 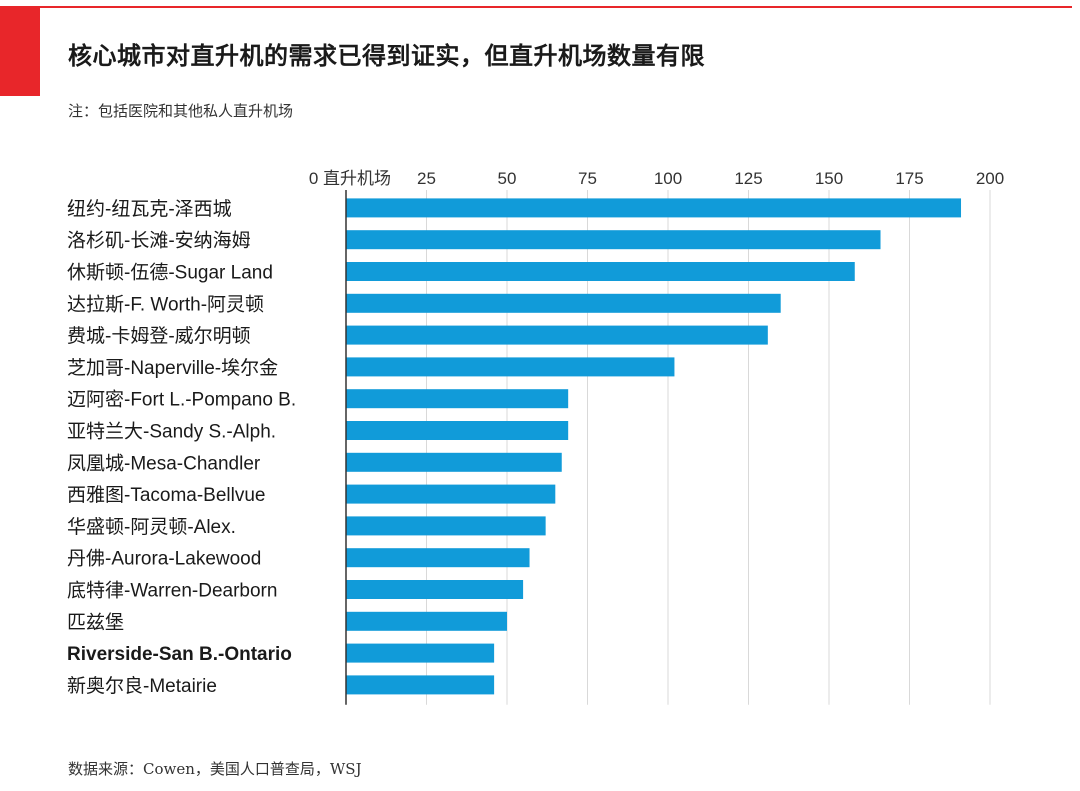 I want to click on accent-block, so click(x=20, y=52).